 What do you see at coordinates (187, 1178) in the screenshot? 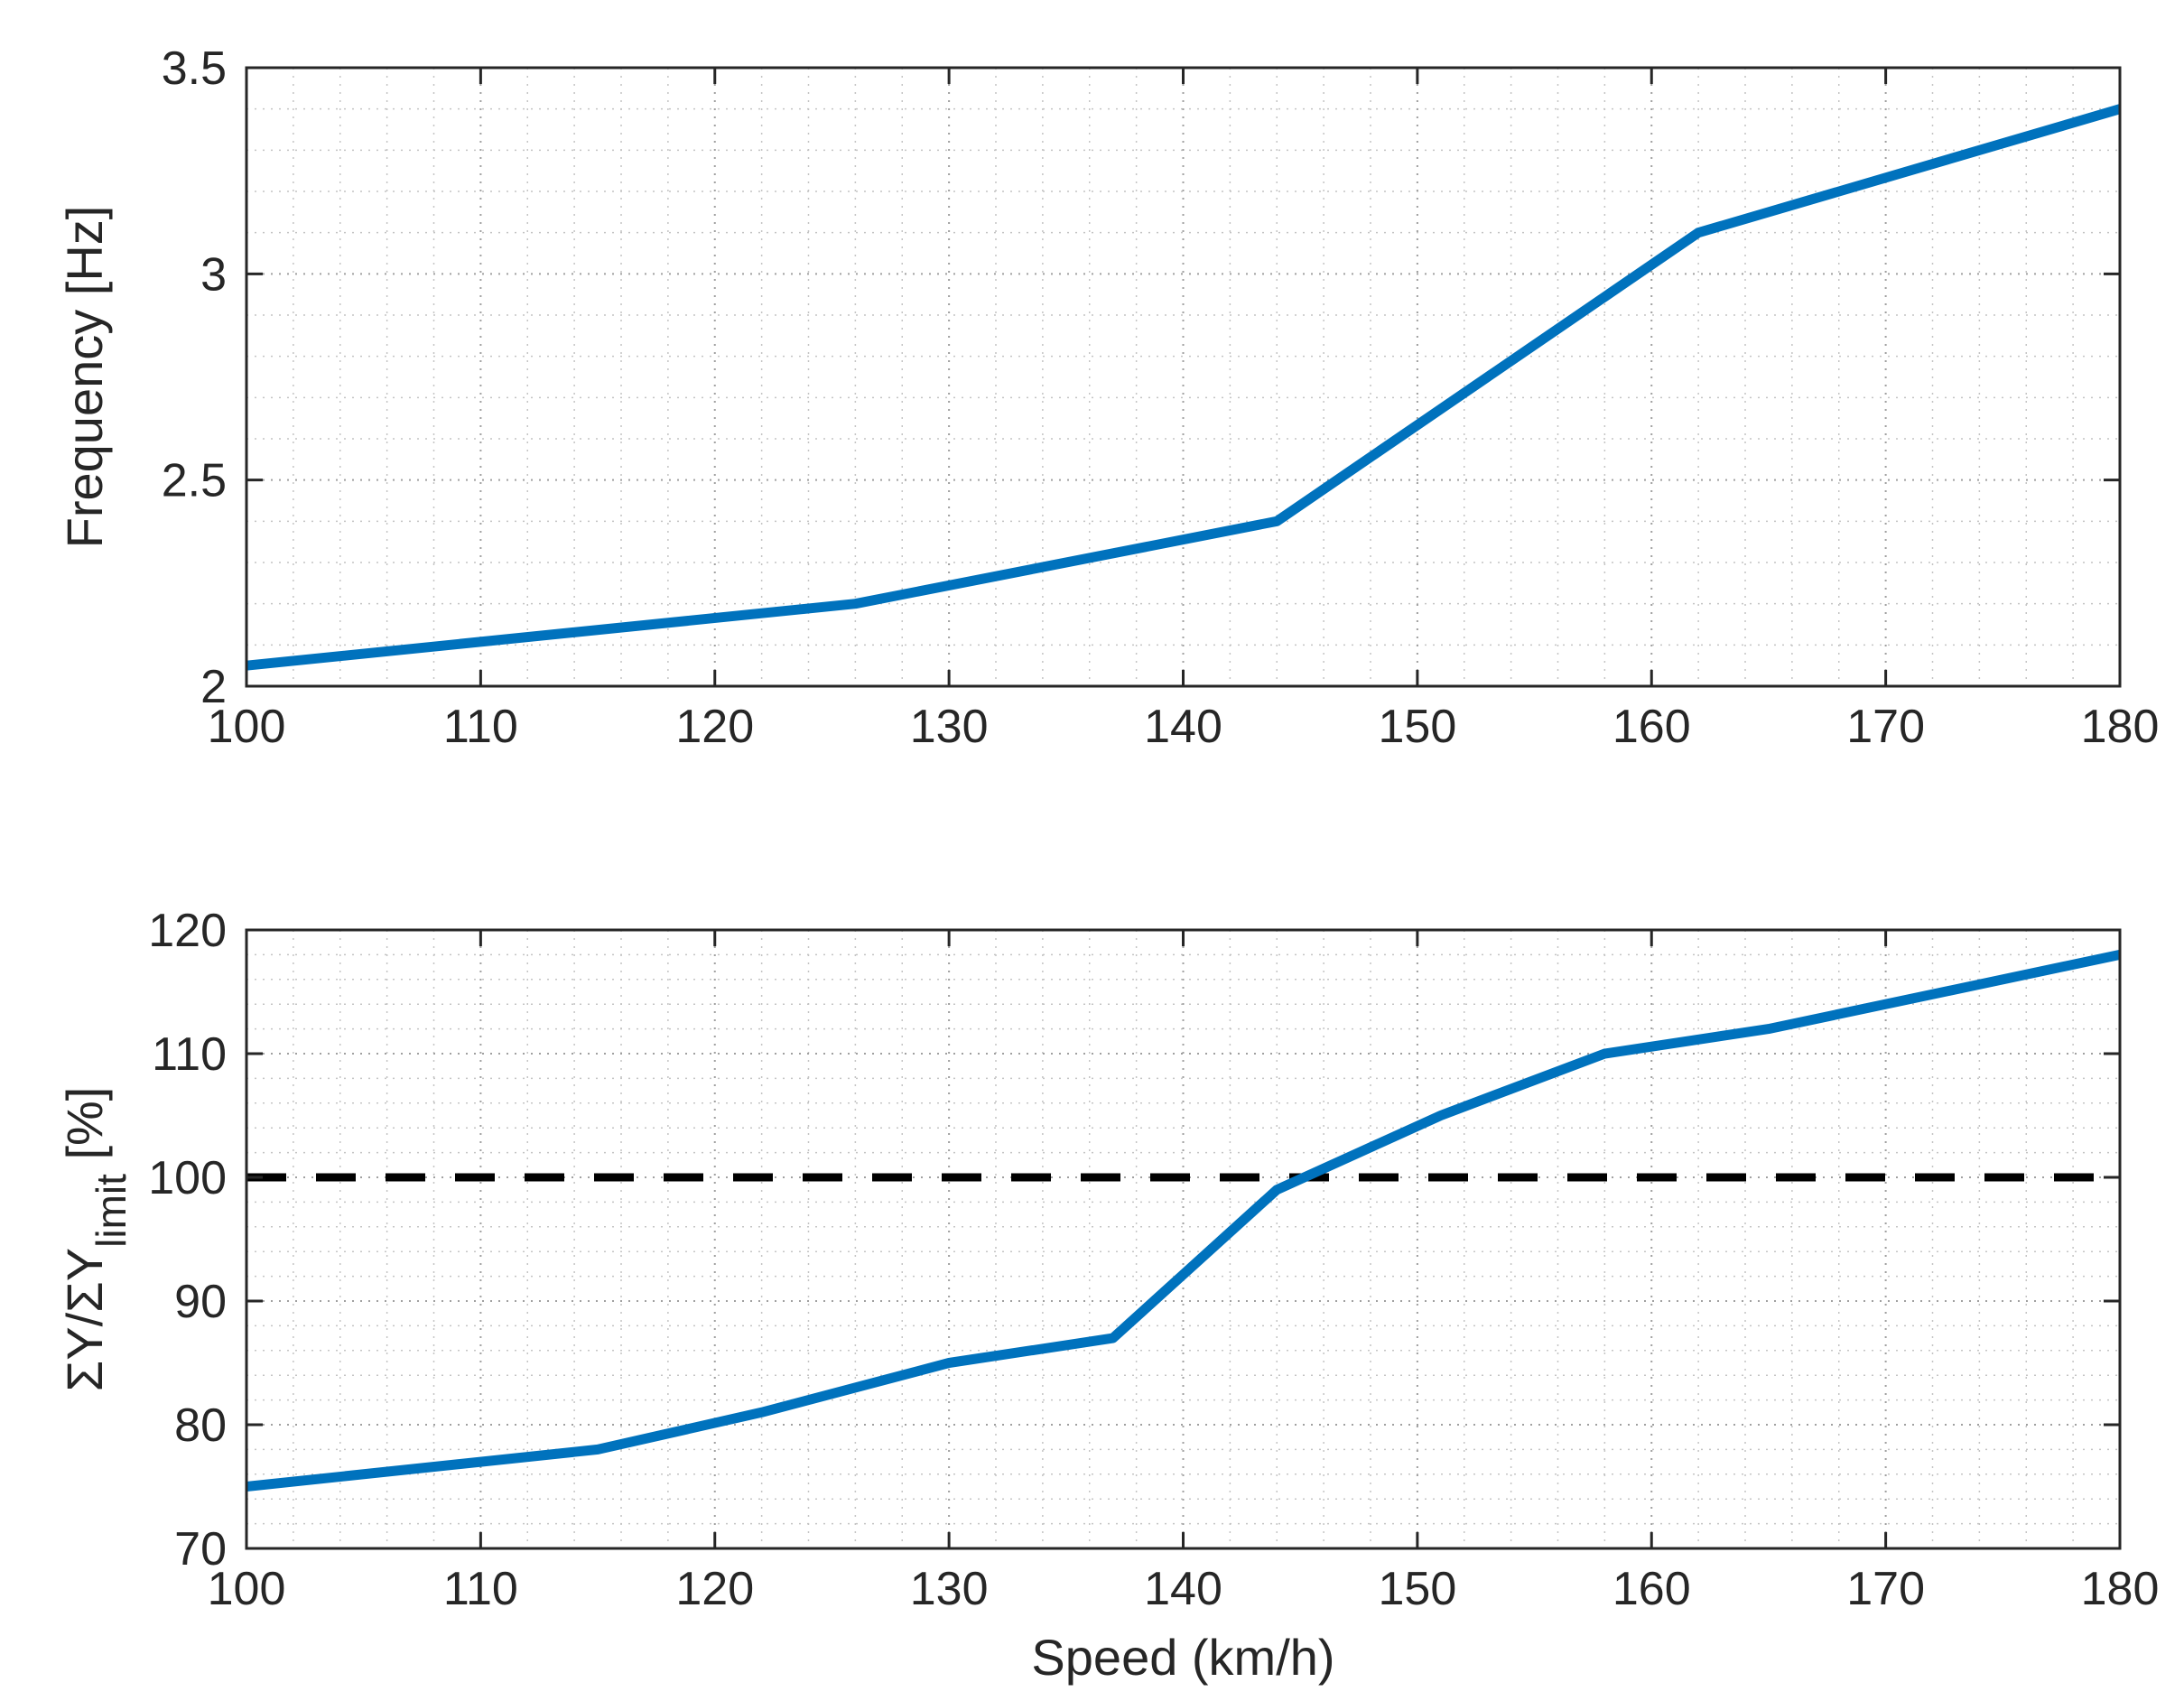
I see `y-tick-label: 100` at bounding box center [187, 1178].